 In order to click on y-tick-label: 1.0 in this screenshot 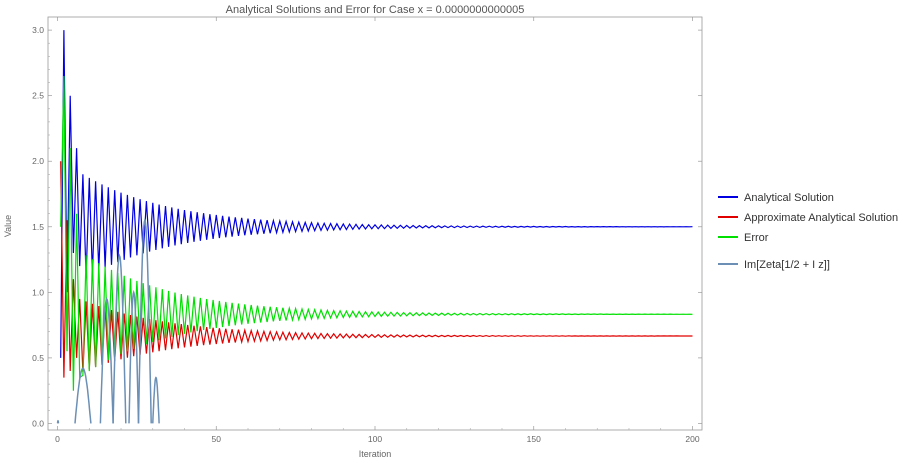, I will do `click(38, 292)`.